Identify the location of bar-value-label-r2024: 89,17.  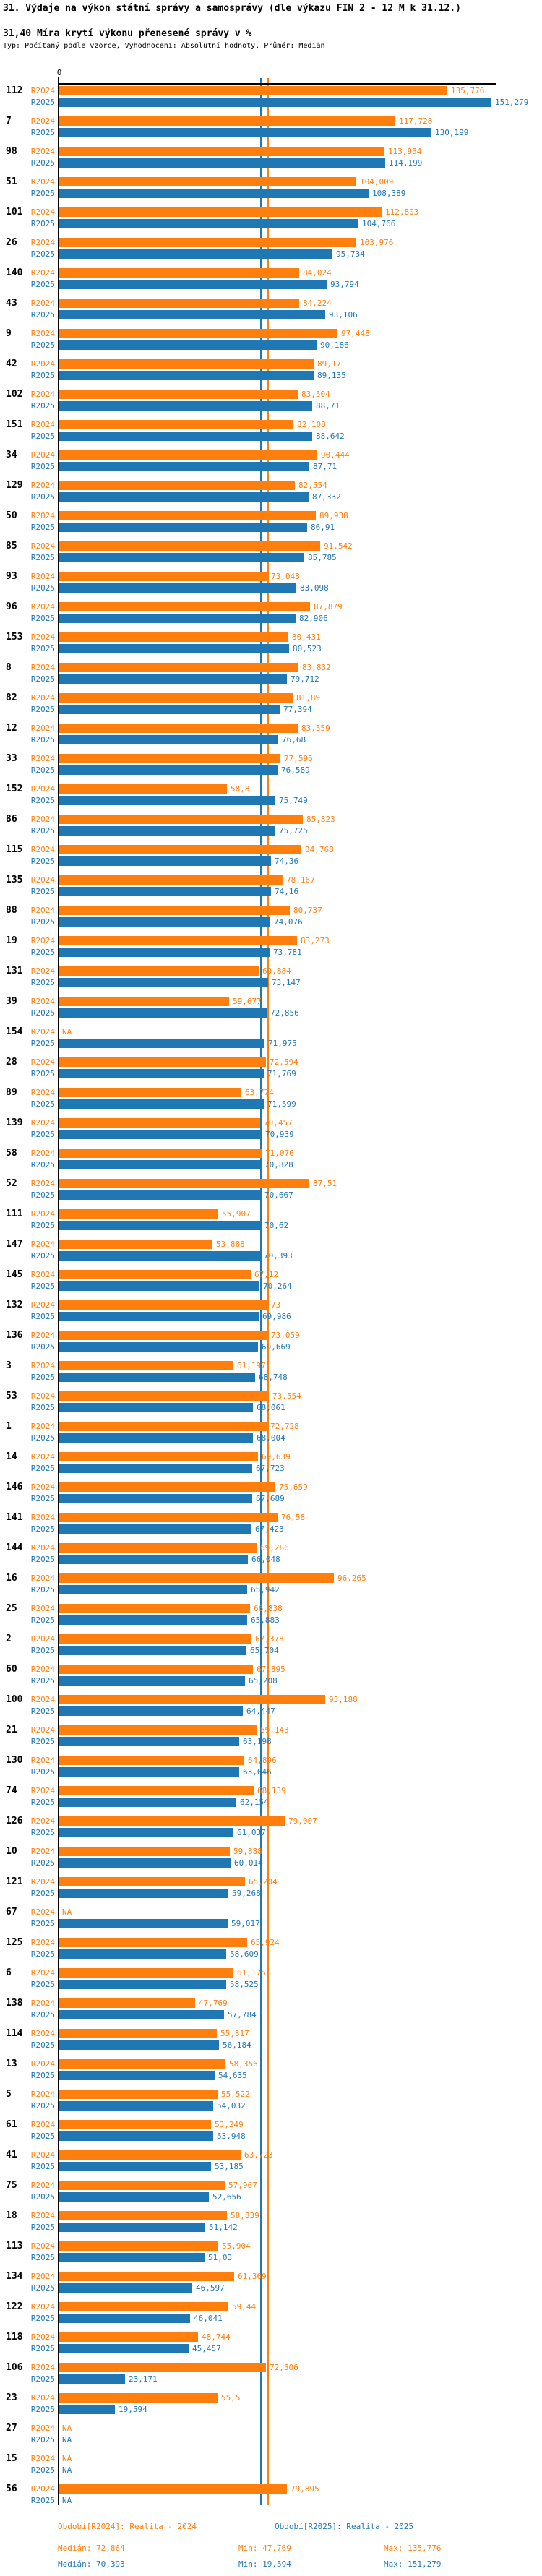
(329, 364).